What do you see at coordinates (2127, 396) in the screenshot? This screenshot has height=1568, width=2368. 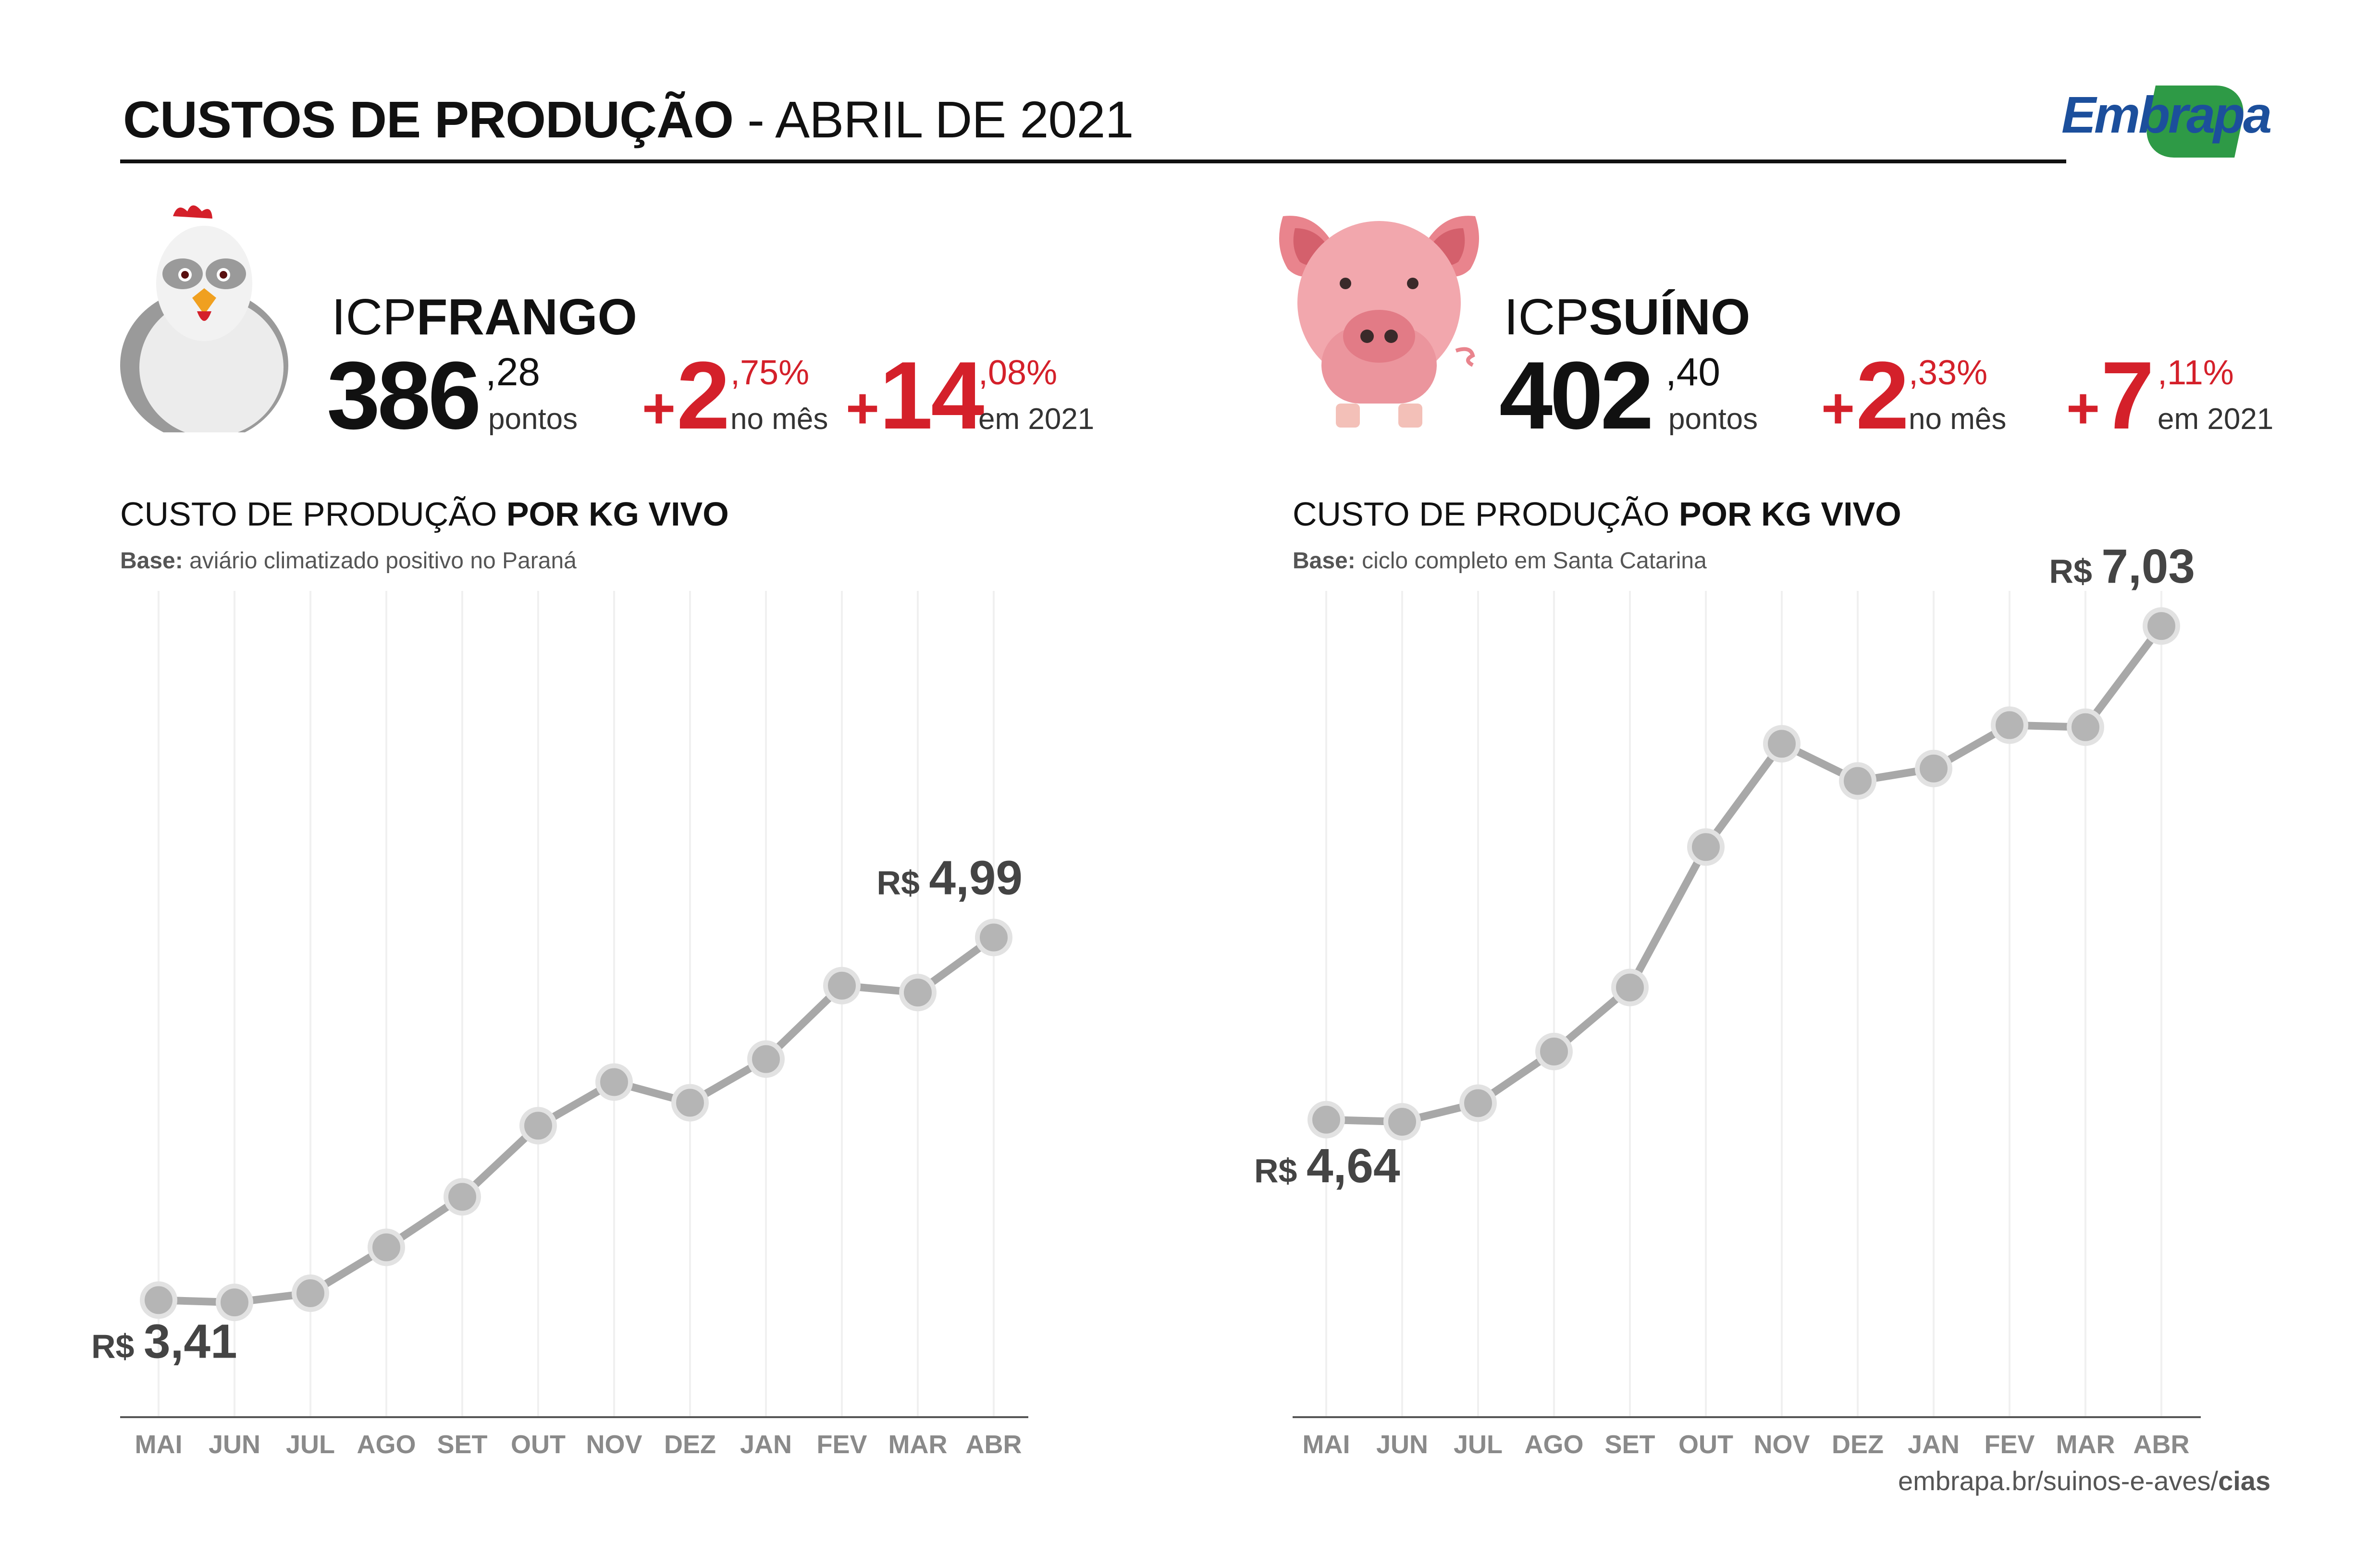 I see `suino-year-int: 7` at bounding box center [2127, 396].